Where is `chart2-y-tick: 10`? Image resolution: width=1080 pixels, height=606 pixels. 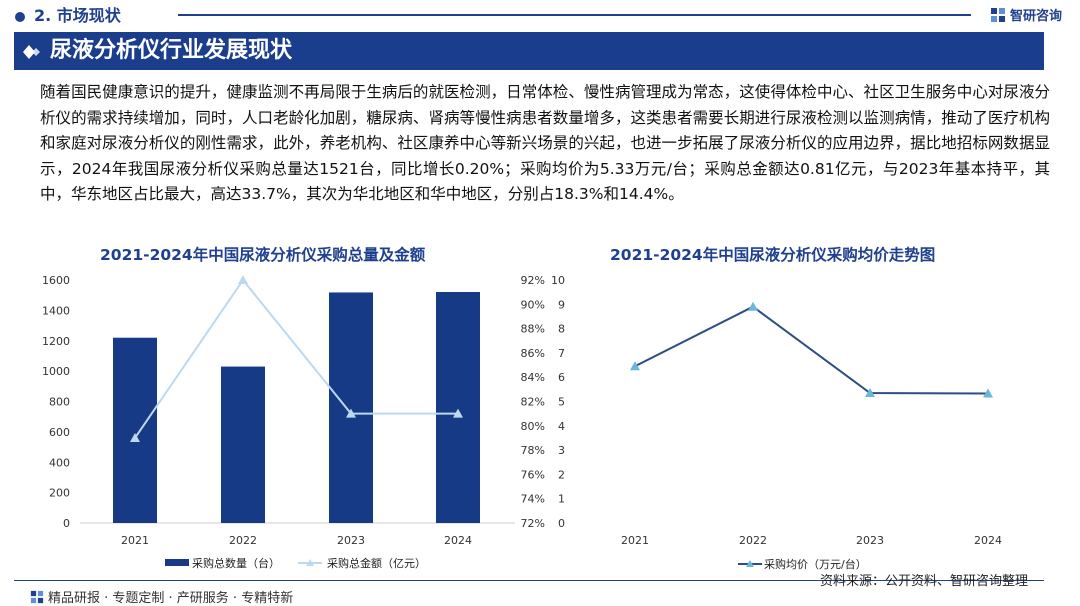 chart2-y-tick: 10 is located at coordinates (558, 280).